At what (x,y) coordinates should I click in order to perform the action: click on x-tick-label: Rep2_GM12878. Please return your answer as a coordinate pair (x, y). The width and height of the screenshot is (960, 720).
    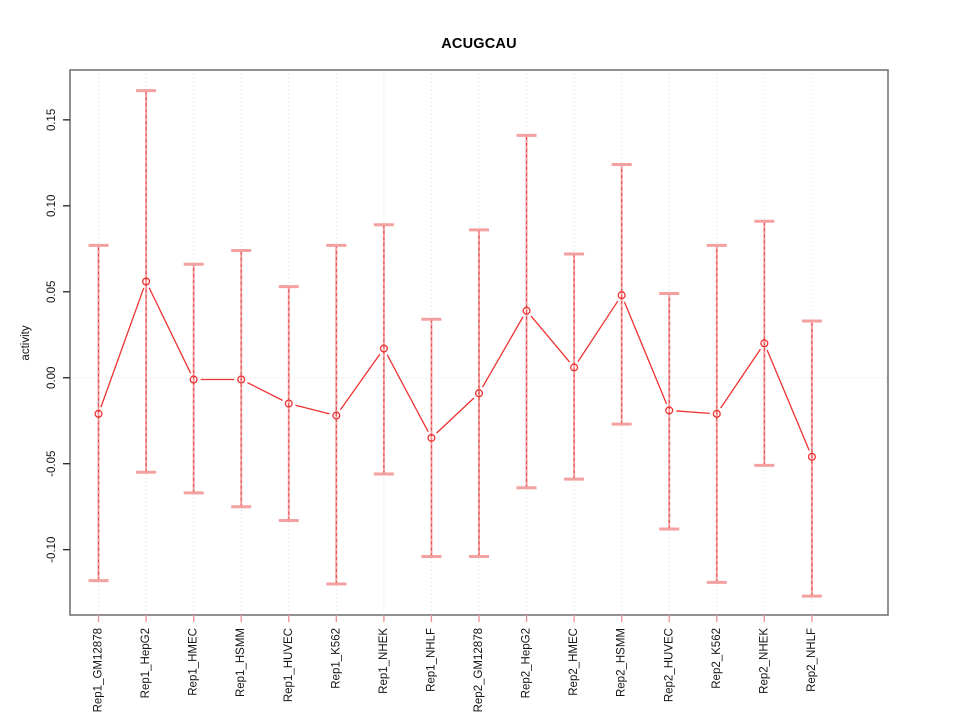
    Looking at the image, I should click on (479, 670).